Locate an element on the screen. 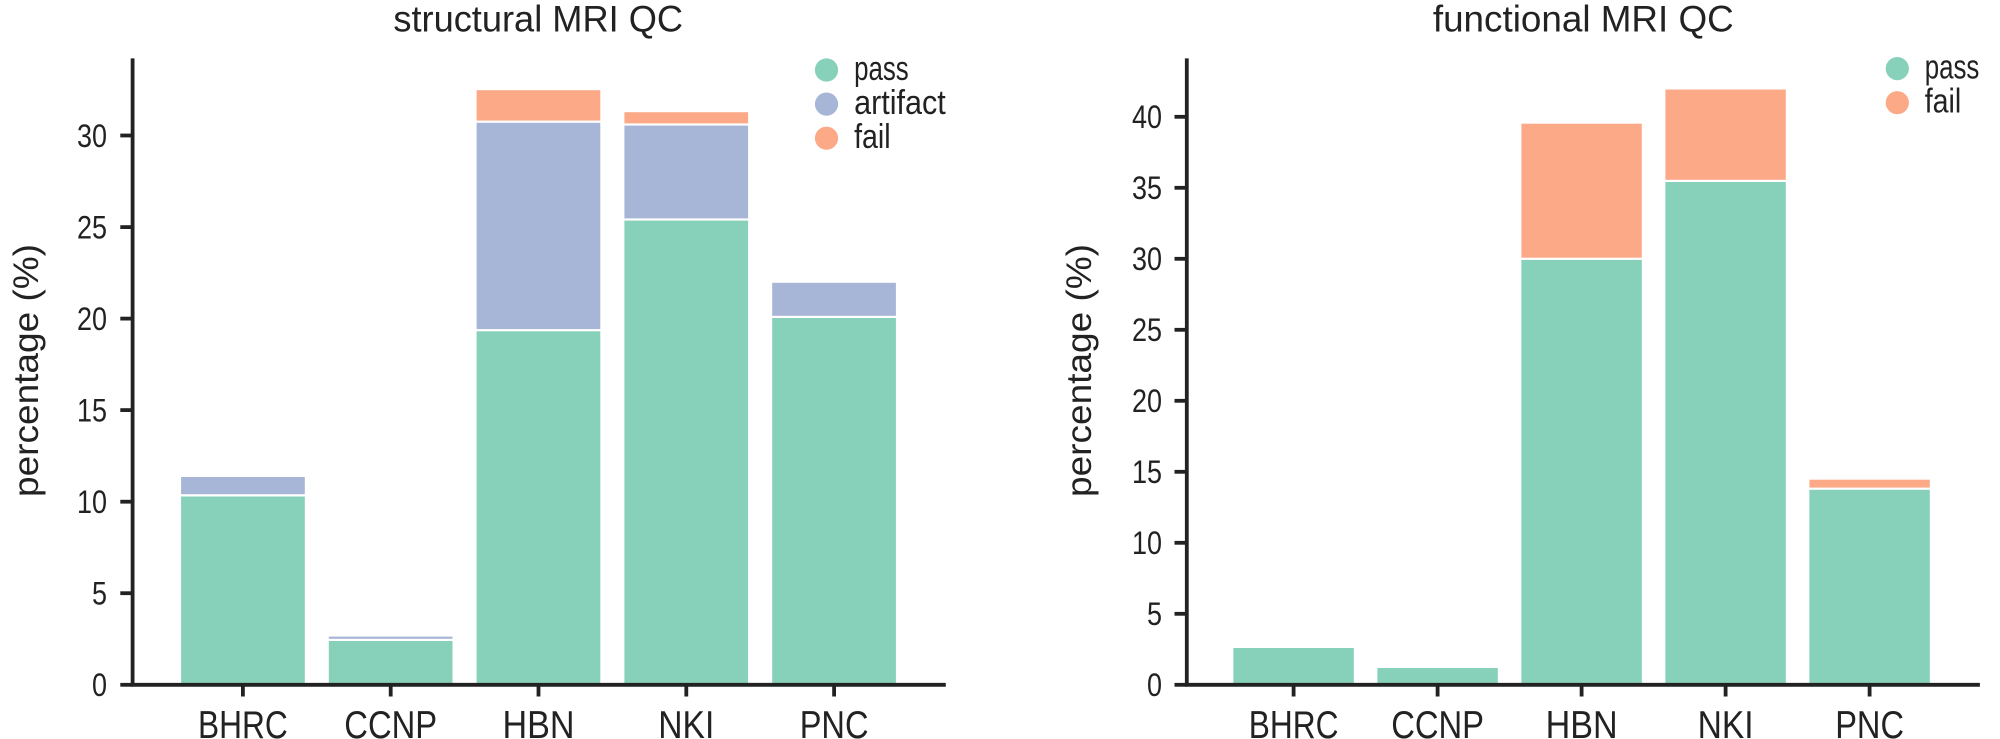 The height and width of the screenshot is (739, 2000). svg-text: 35 is located at coordinates (1147, 188).